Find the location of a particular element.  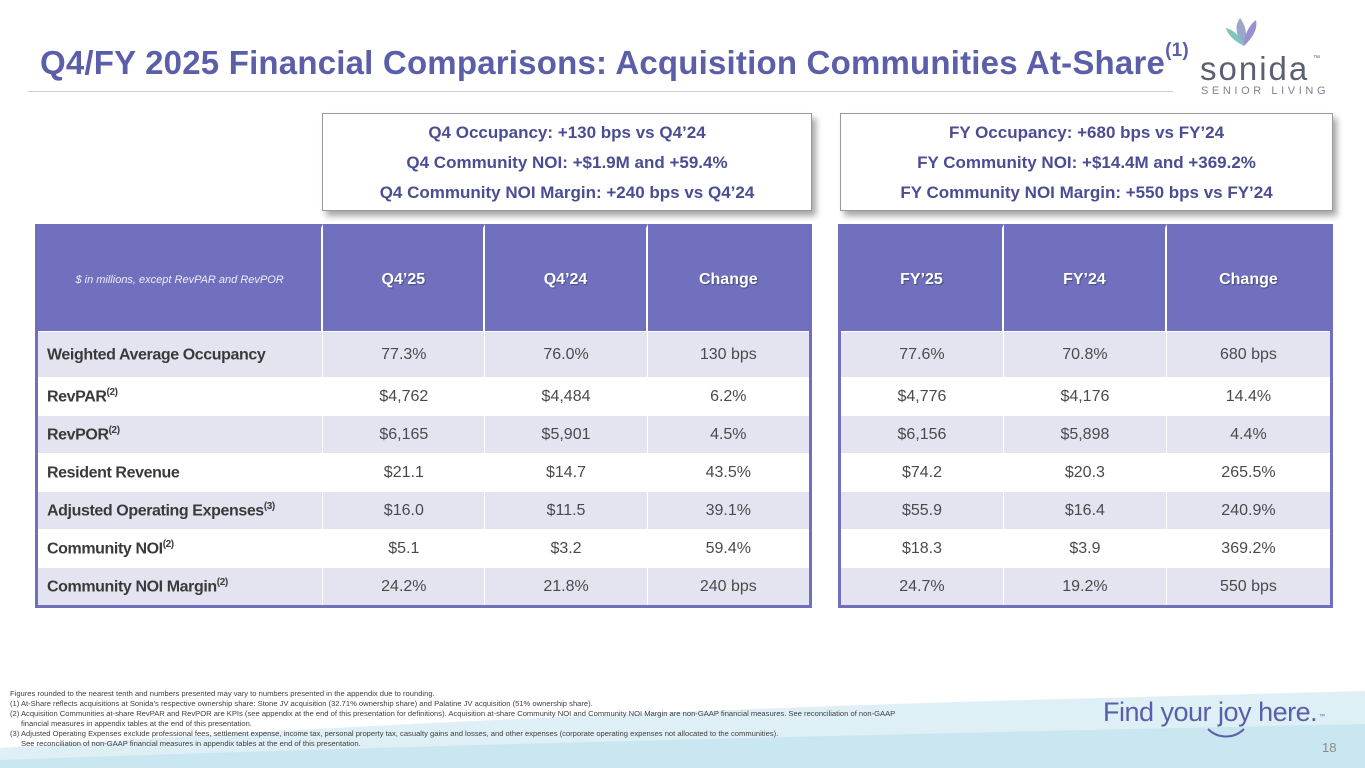

table-cell: $5,898 is located at coordinates (1085, 434).